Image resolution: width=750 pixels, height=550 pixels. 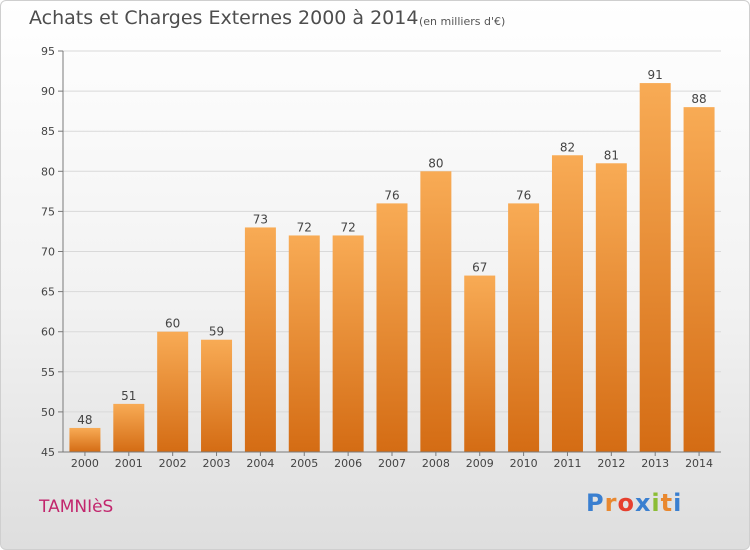 What do you see at coordinates (48, 452) in the screenshot?
I see `y-tick-label: 45` at bounding box center [48, 452].